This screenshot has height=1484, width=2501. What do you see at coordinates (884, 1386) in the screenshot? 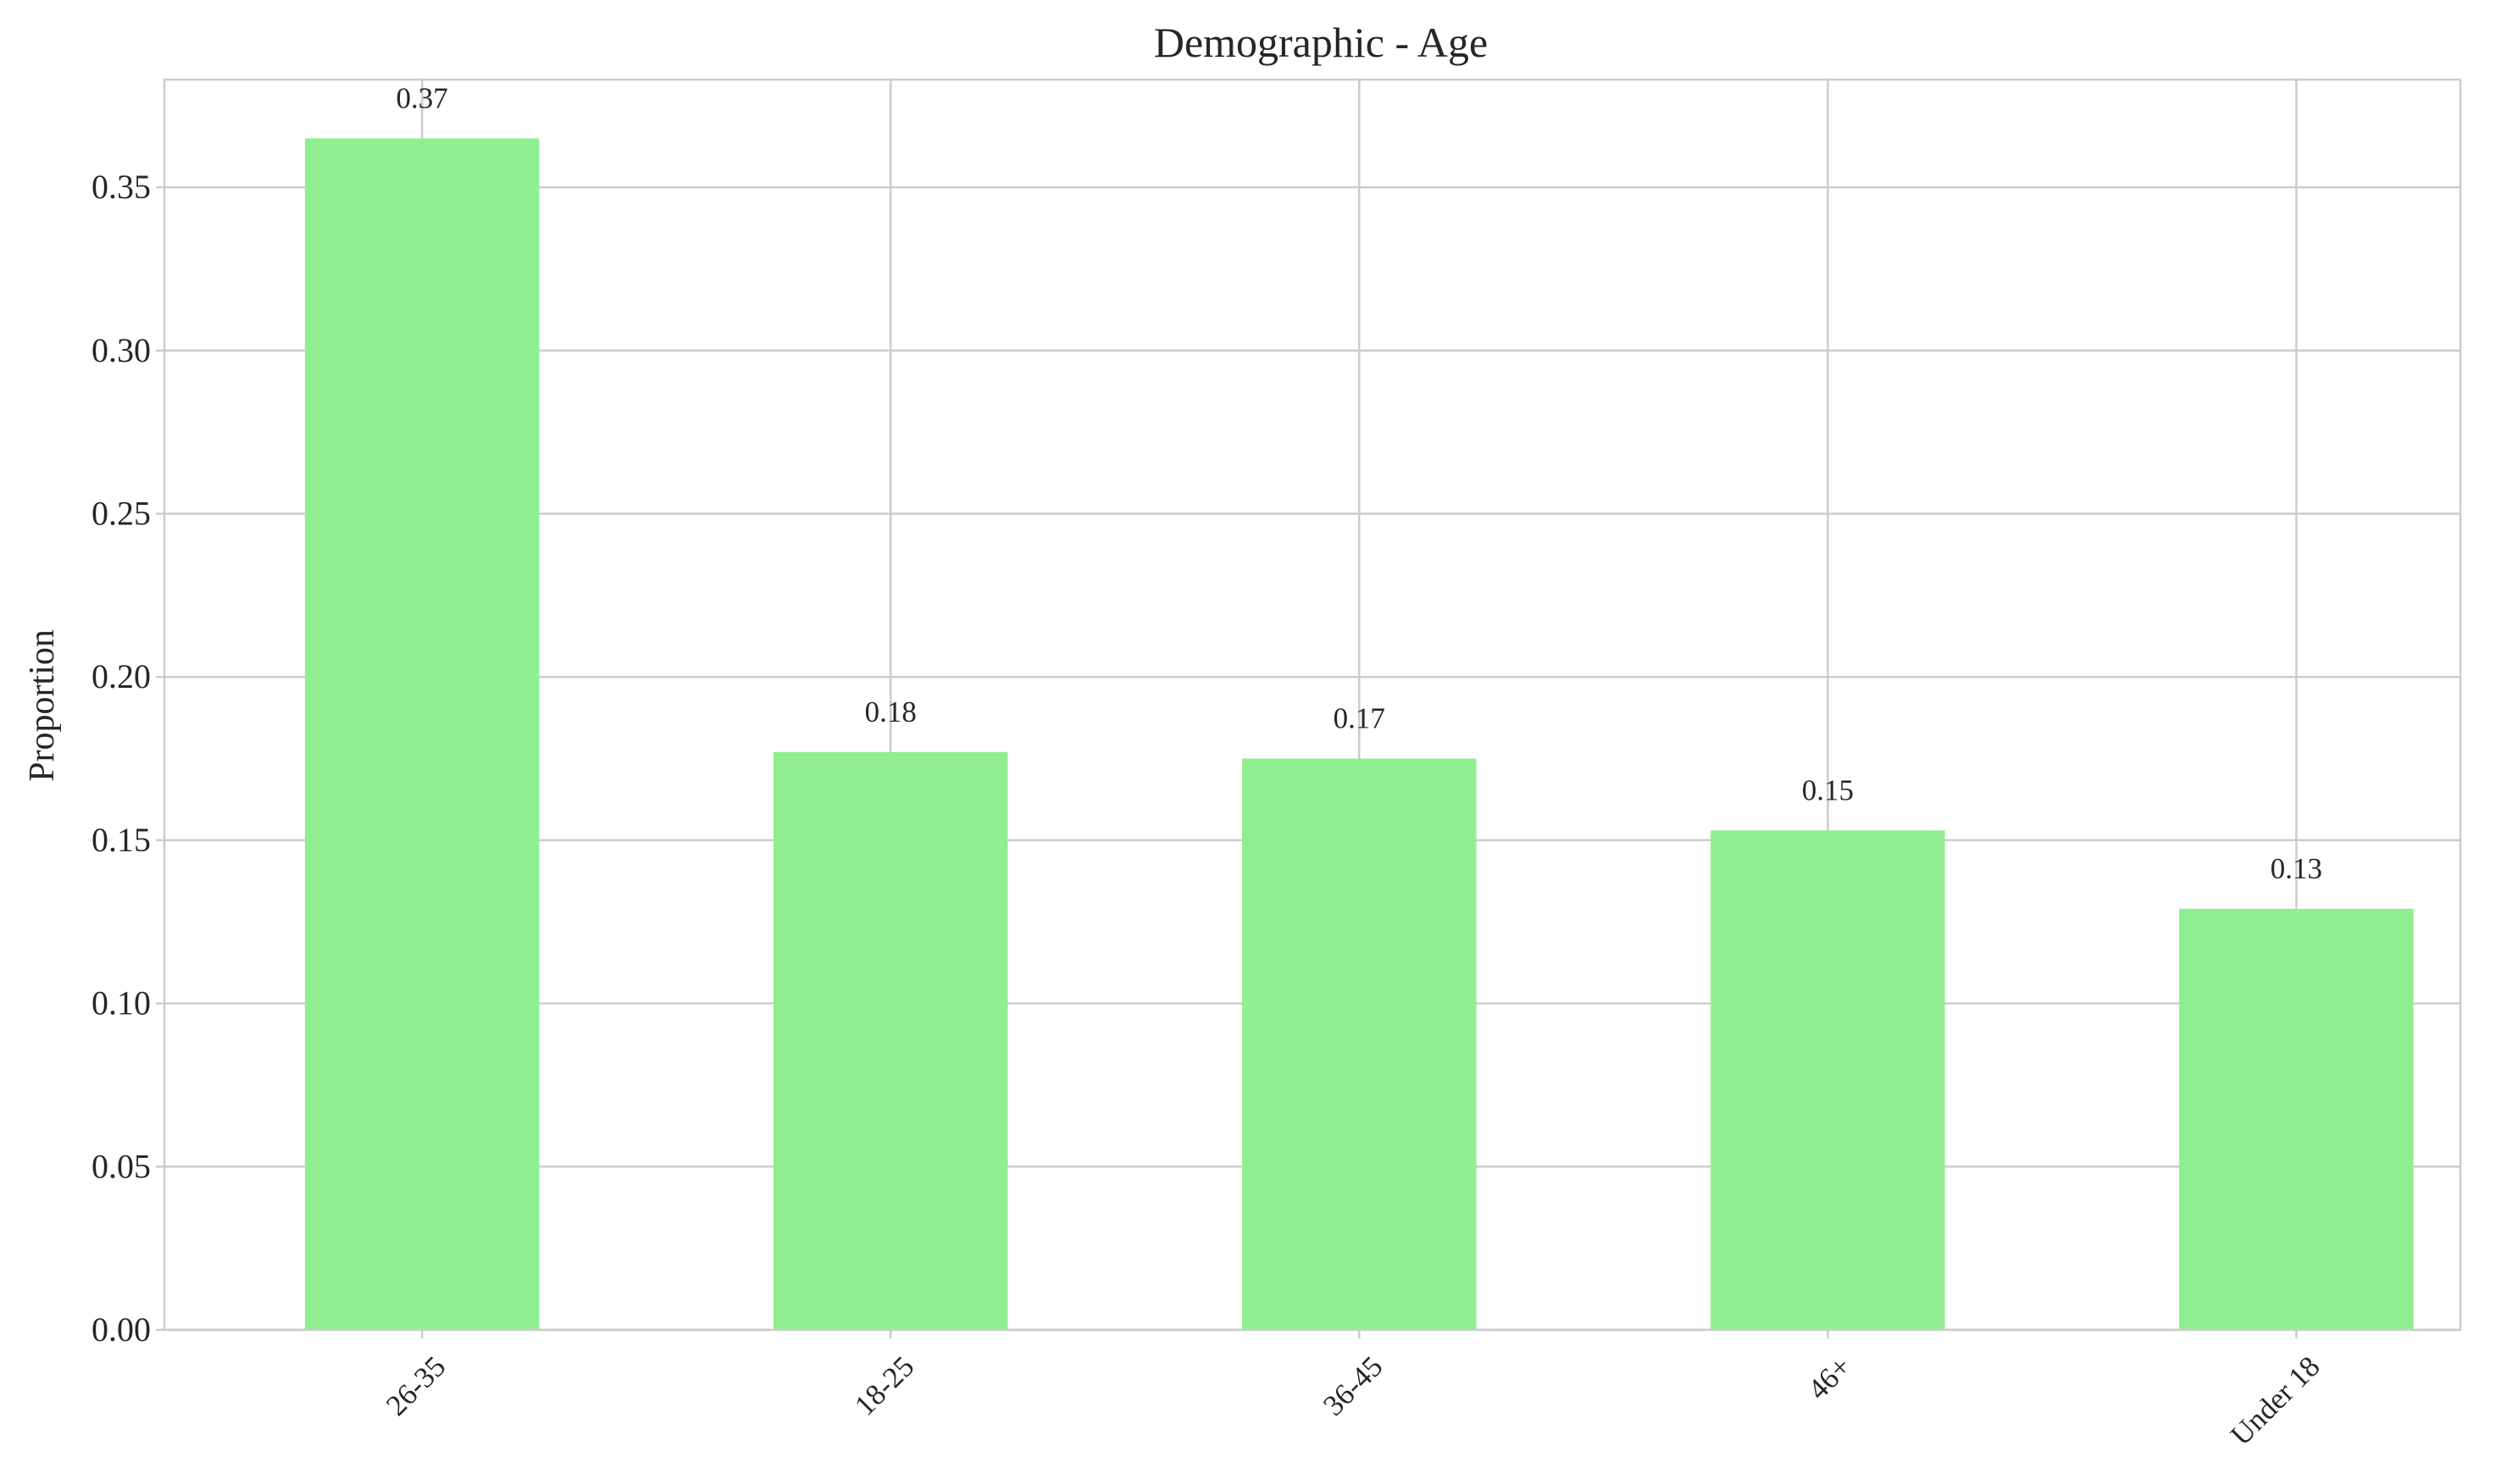
I see `x-tick-label: 18-25` at bounding box center [884, 1386].